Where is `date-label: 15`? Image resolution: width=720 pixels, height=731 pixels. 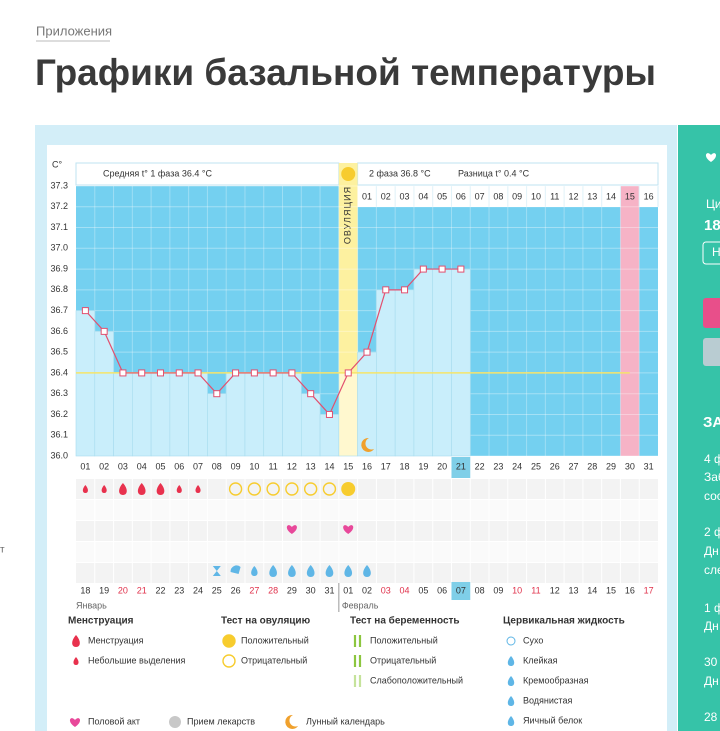 date-label: 15 is located at coordinates (611, 590).